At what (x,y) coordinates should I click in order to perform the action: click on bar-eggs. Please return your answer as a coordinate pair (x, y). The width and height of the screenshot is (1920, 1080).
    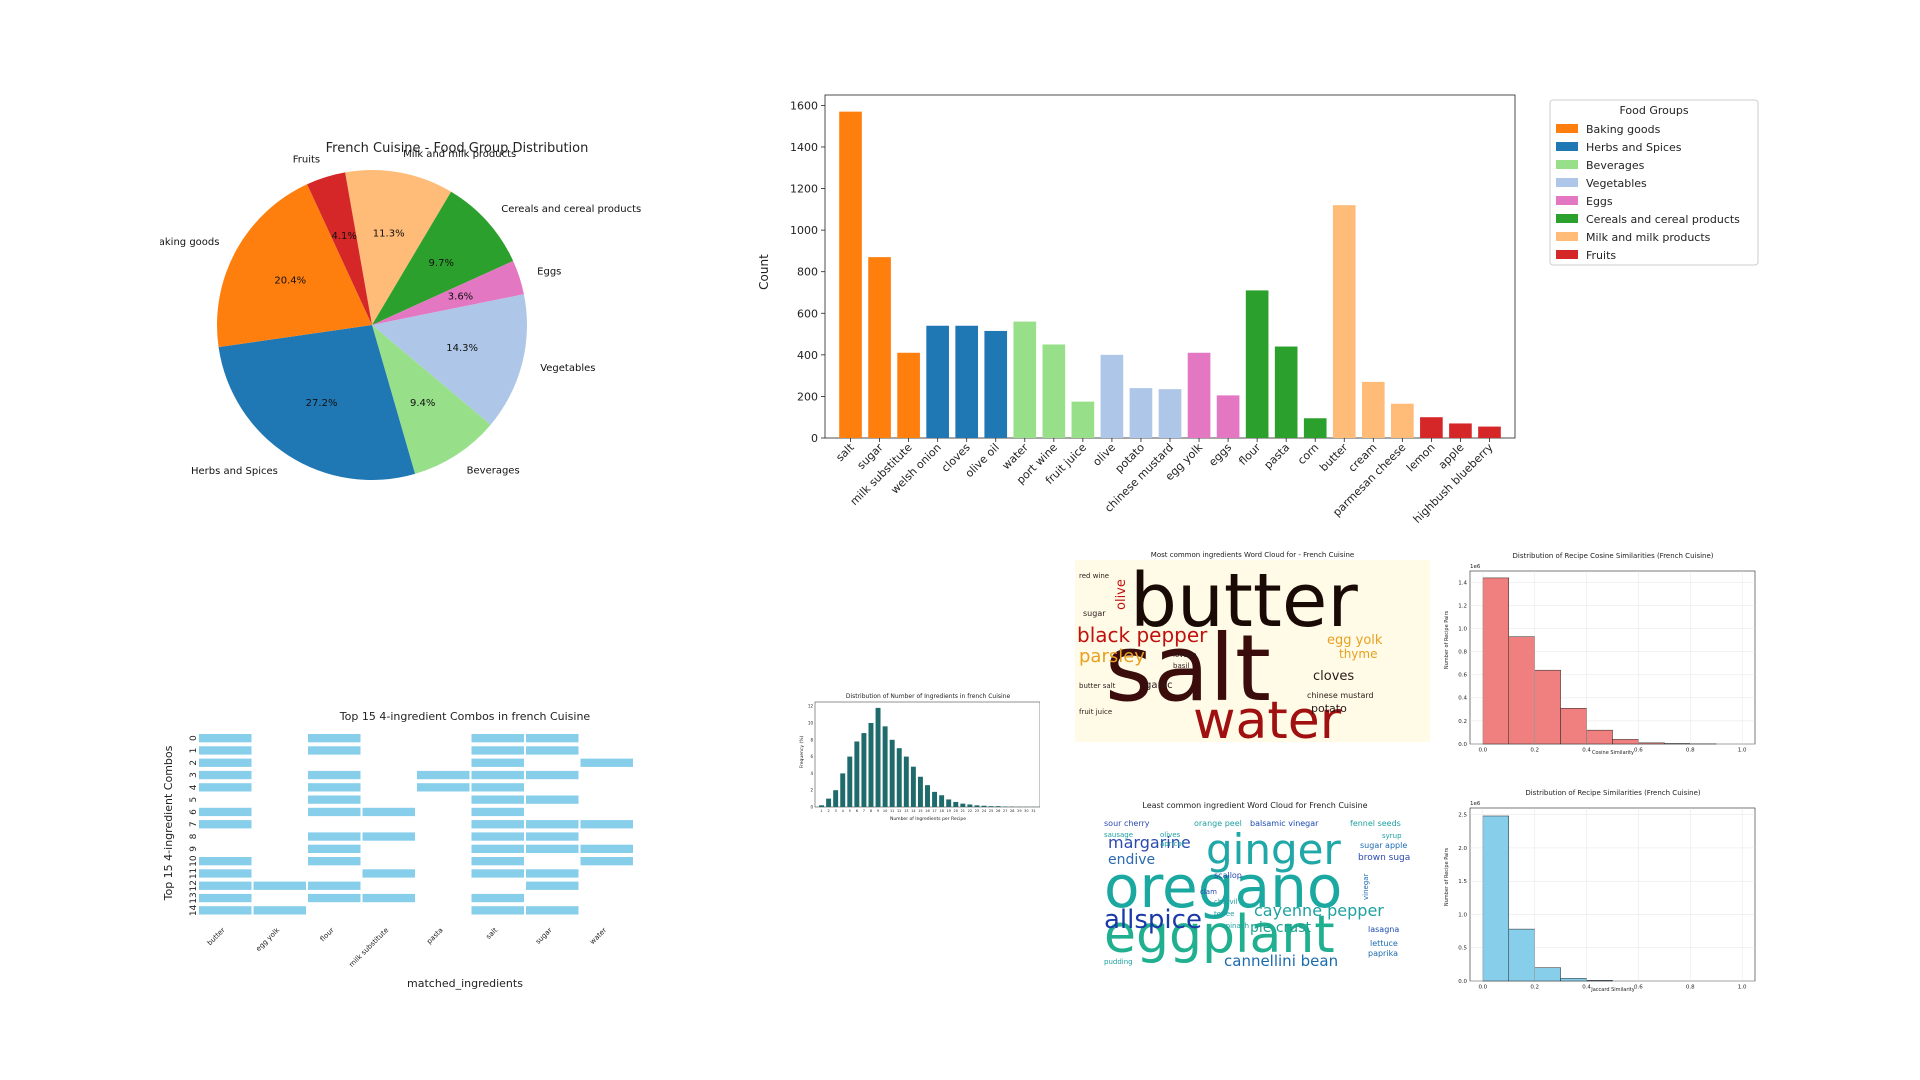
    Looking at the image, I should click on (1228, 416).